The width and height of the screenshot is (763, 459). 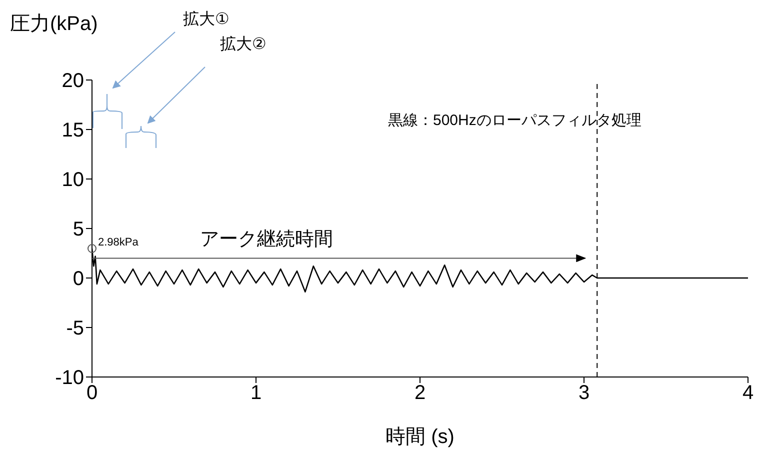 What do you see at coordinates (420, 393) in the screenshot?
I see `x-tick-label: 2` at bounding box center [420, 393].